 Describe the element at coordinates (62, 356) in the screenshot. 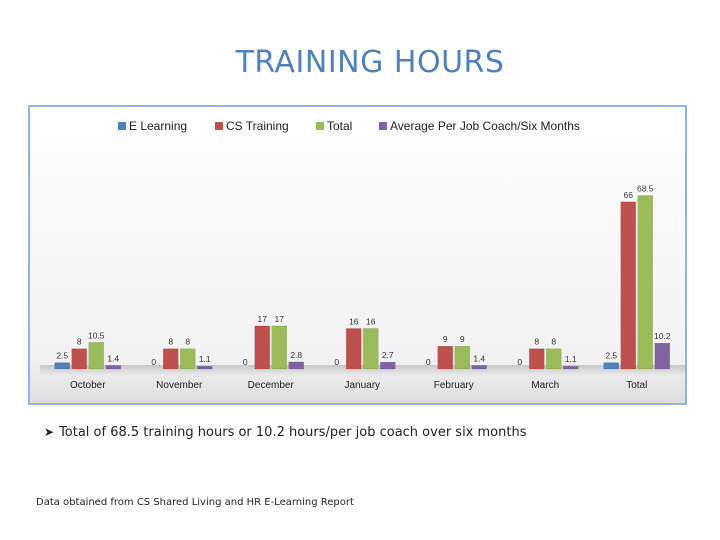

I see `data-label-e-learning-october: 2.5` at that location.